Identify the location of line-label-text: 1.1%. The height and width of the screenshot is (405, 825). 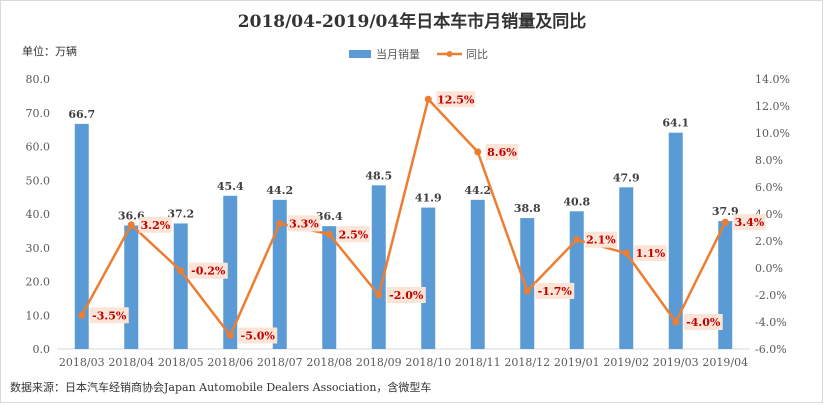
(651, 253).